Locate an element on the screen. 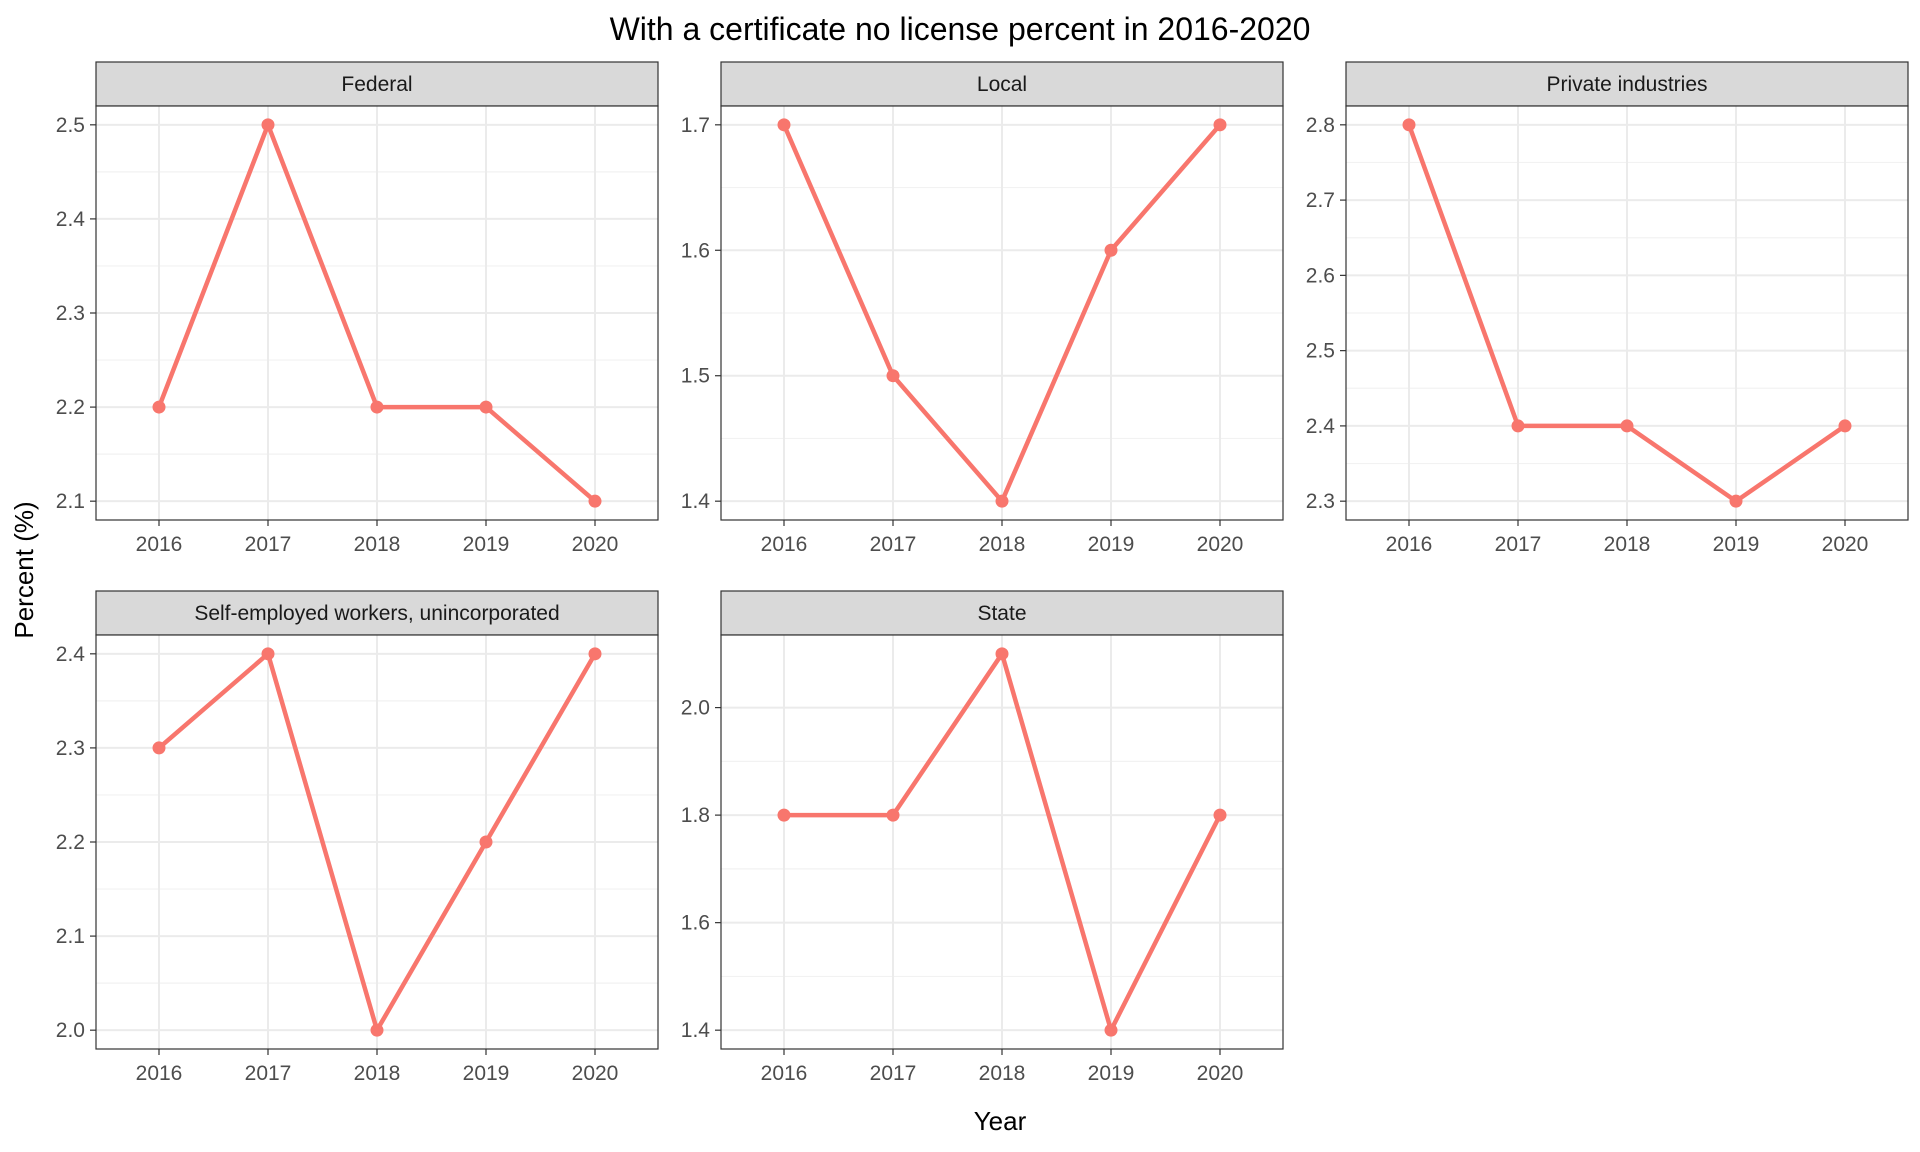 Image resolution: width=1920 pixels, height=1152 pixels. x-axis-title: Year is located at coordinates (1000, 1121).